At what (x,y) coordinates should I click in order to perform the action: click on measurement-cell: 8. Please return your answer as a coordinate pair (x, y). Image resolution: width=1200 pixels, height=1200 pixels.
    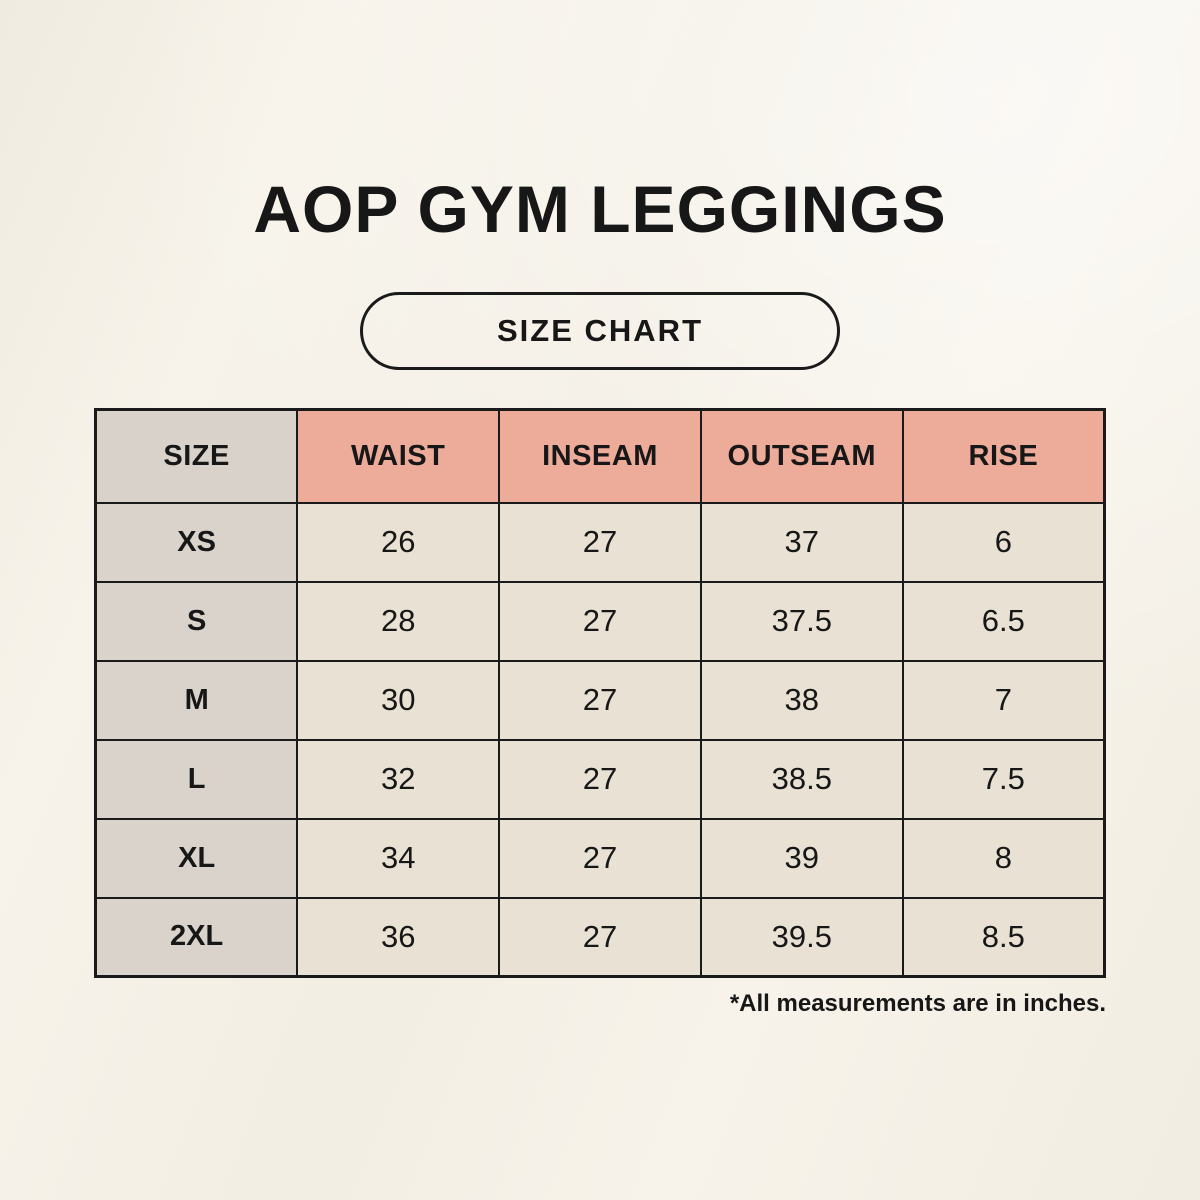
    Looking at the image, I should click on (1003, 858).